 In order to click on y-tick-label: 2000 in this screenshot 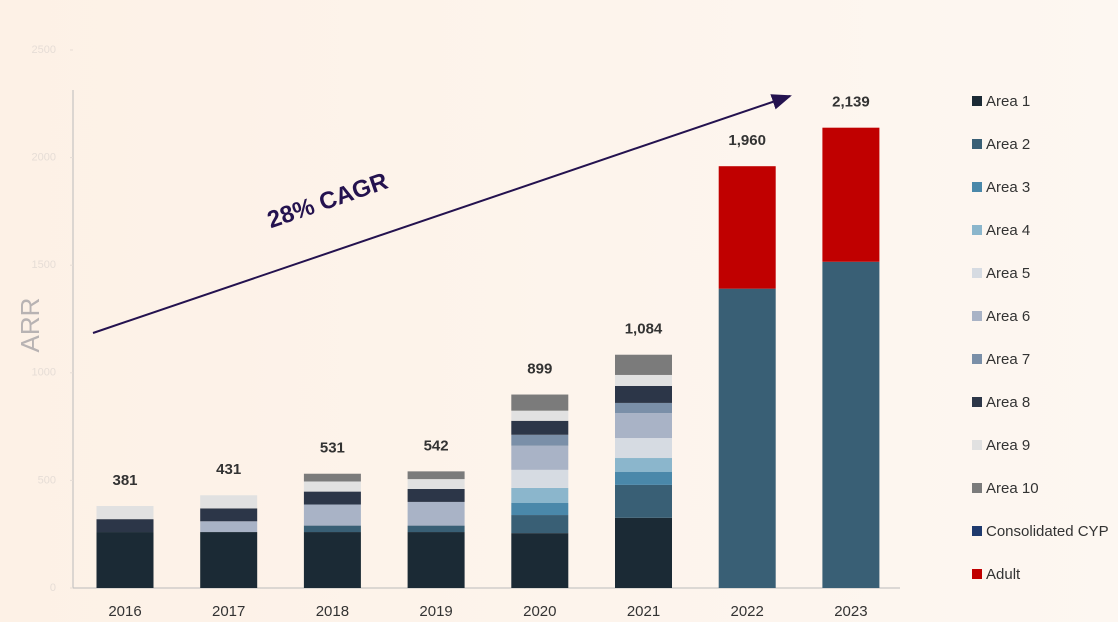, I will do `click(44, 158)`.